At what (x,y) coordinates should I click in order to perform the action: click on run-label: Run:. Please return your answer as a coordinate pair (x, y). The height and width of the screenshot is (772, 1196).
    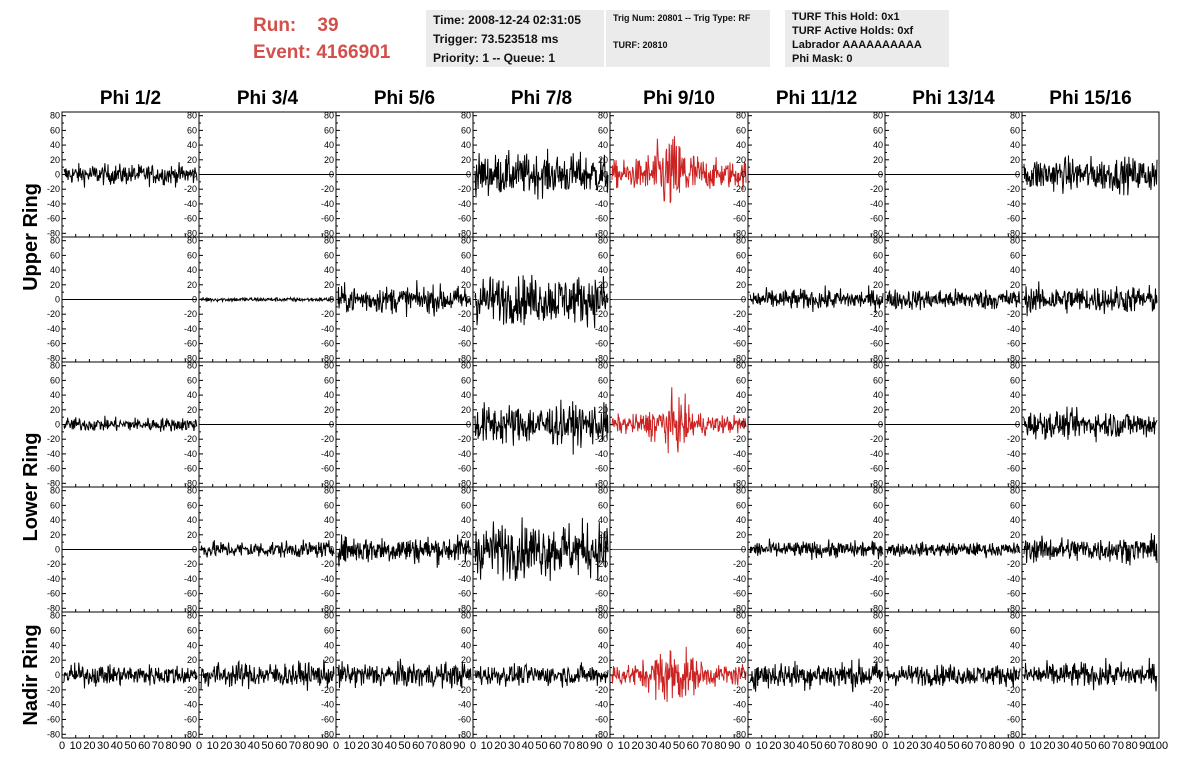
    Looking at the image, I should click on (275, 25).